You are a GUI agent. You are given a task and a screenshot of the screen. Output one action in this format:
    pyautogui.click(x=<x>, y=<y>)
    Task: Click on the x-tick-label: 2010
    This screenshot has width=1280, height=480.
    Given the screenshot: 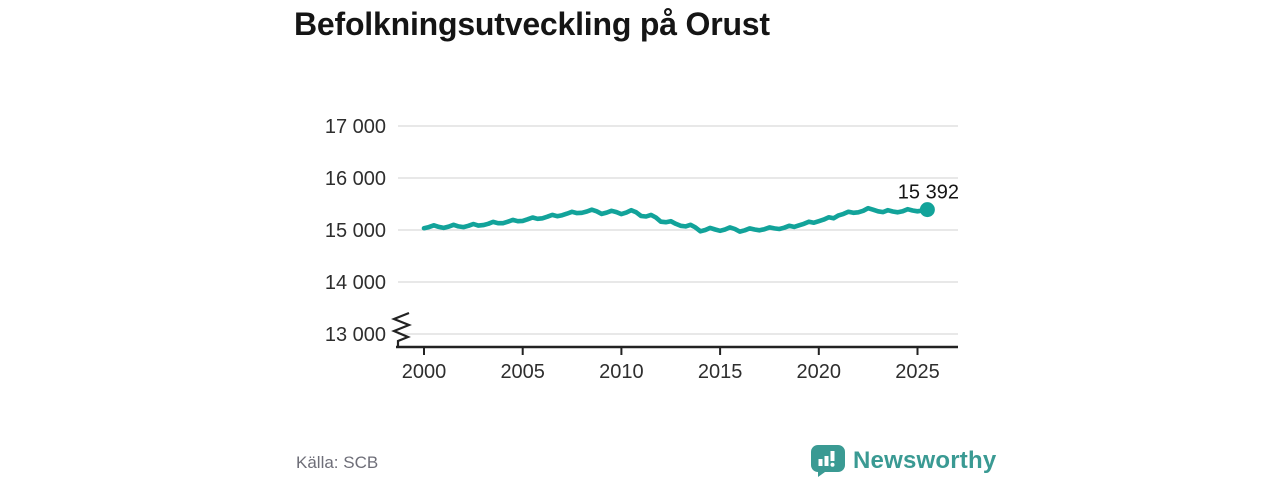 What is the action you would take?
    pyautogui.click(x=621, y=372)
    